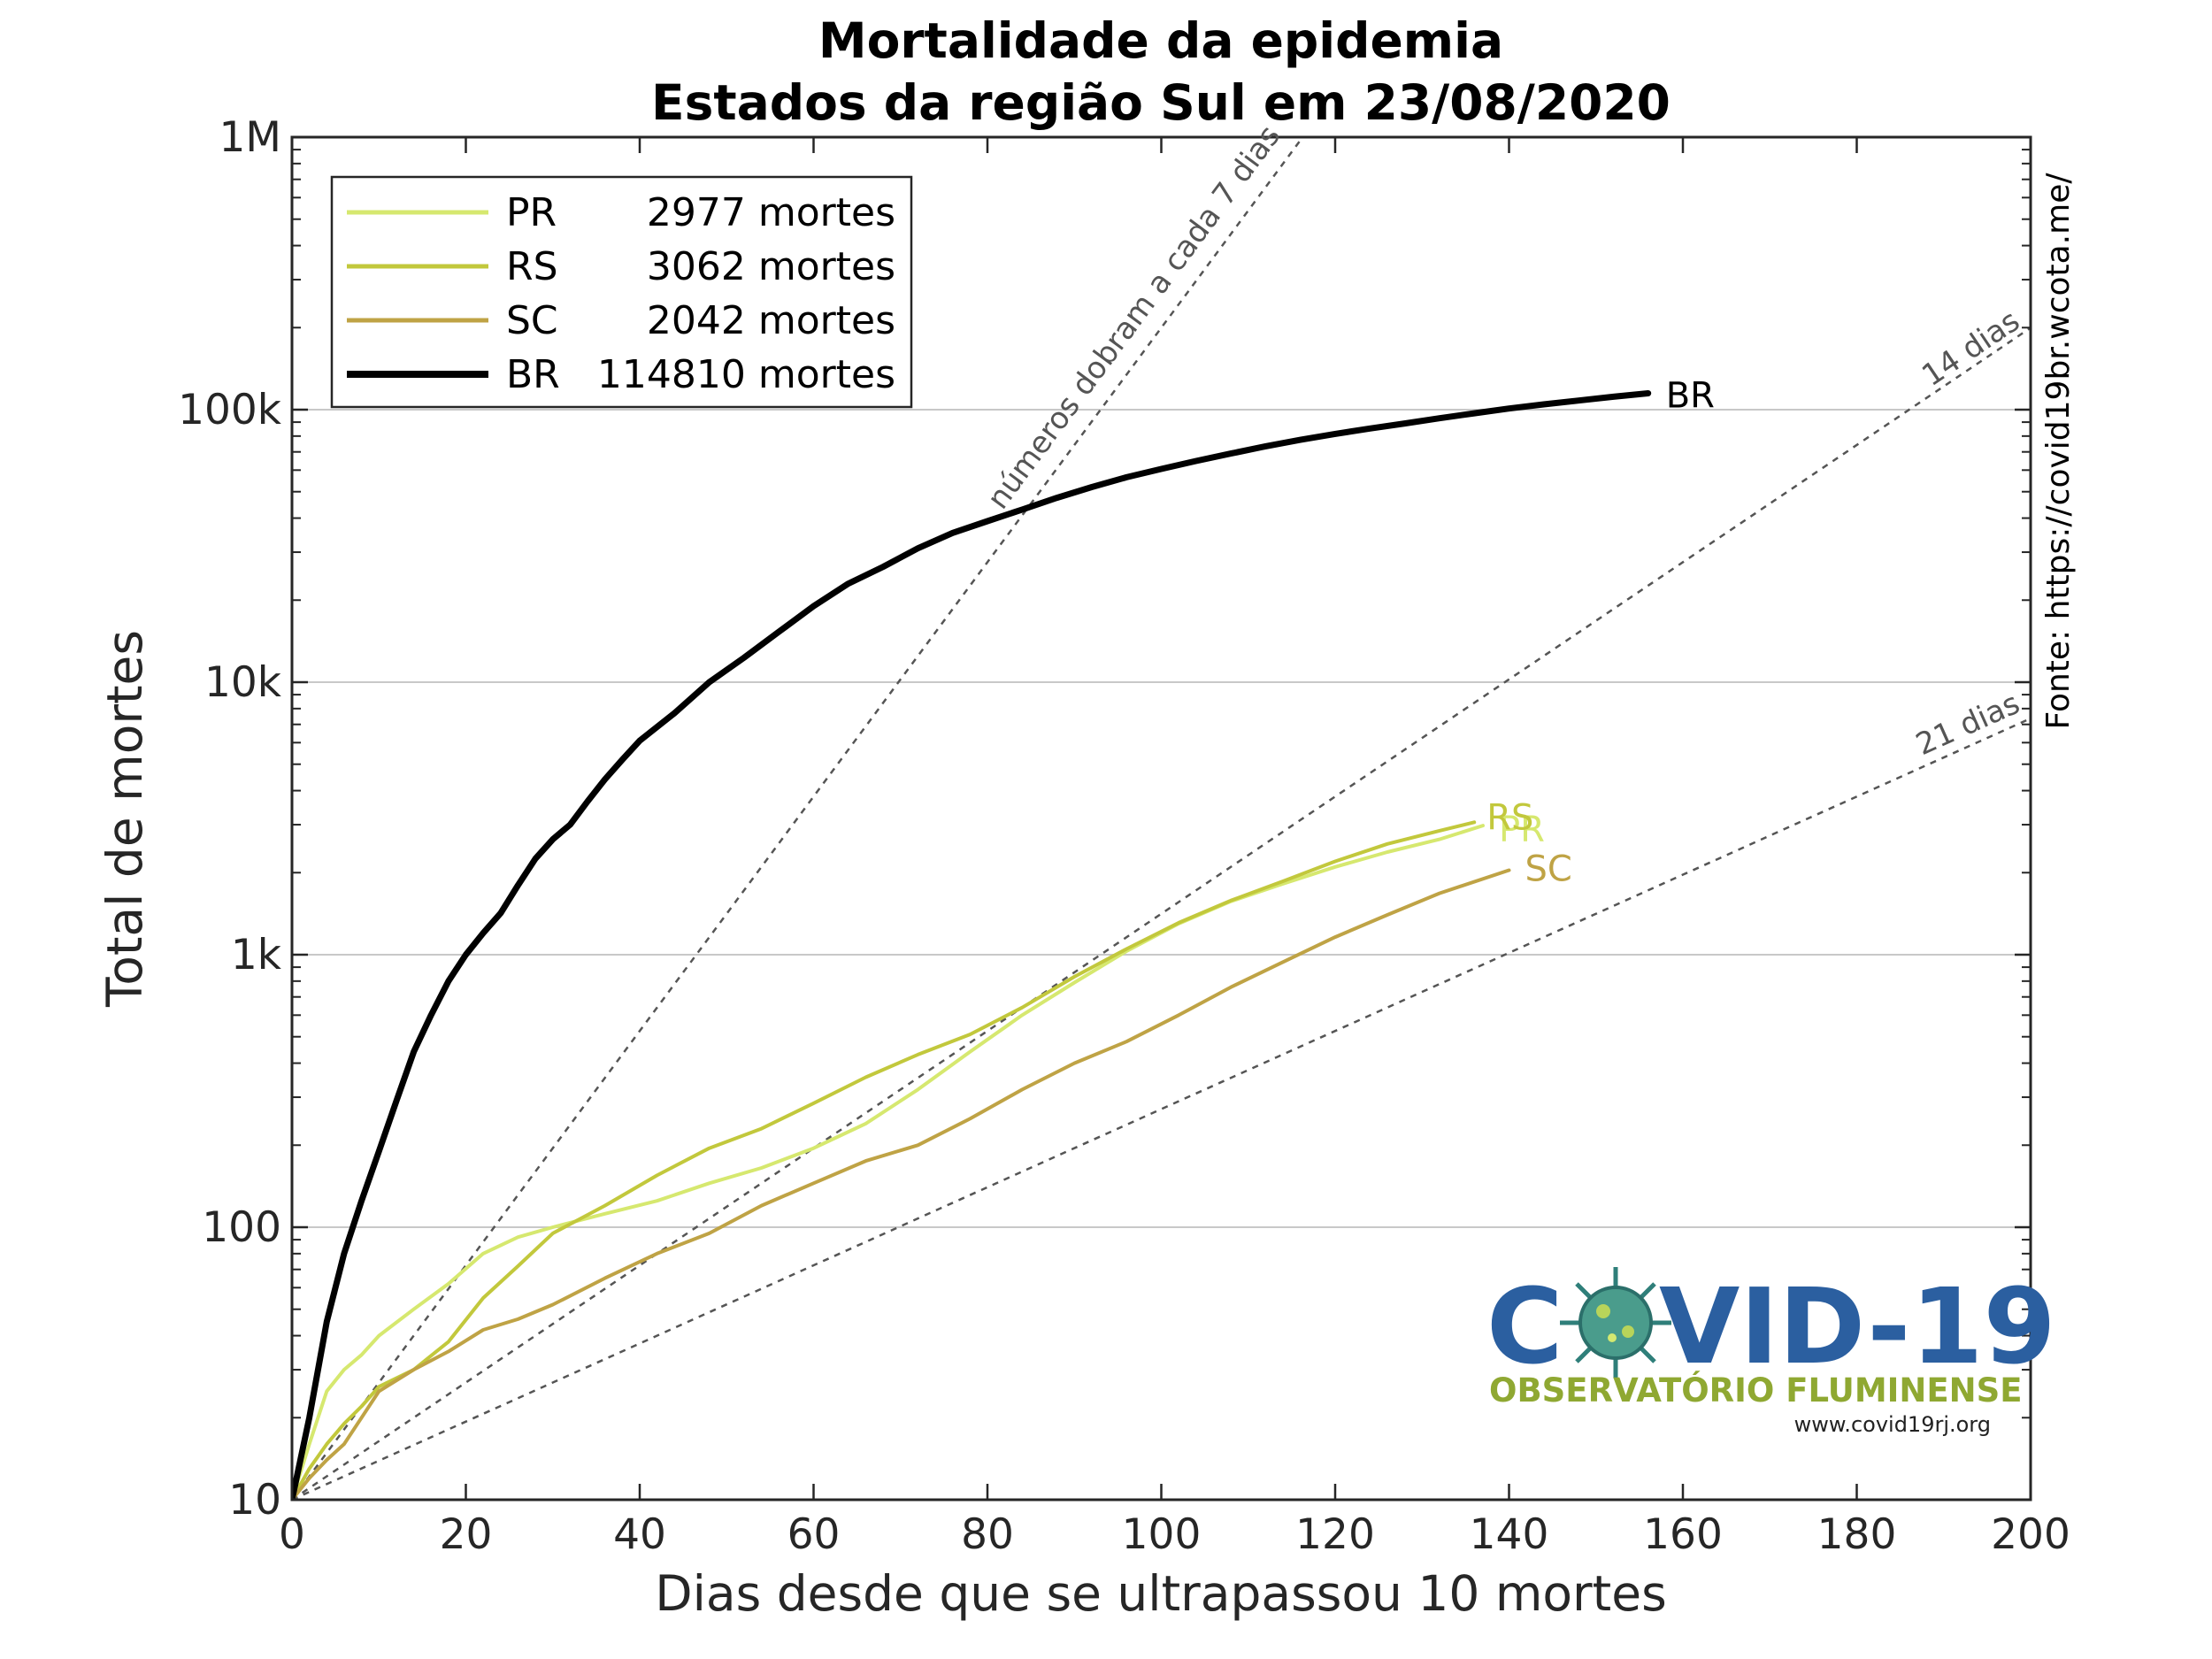 Image resolution: width=2212 pixels, height=1659 pixels. Describe the element at coordinates (771, 321) in the screenshot. I see `legend-value-sc: 2042 mortes` at that location.